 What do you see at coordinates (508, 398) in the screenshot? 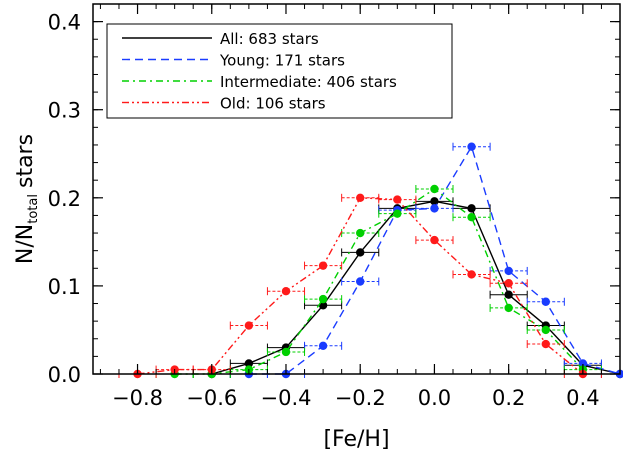
I see `x-tick-label: 0.2` at bounding box center [508, 398].